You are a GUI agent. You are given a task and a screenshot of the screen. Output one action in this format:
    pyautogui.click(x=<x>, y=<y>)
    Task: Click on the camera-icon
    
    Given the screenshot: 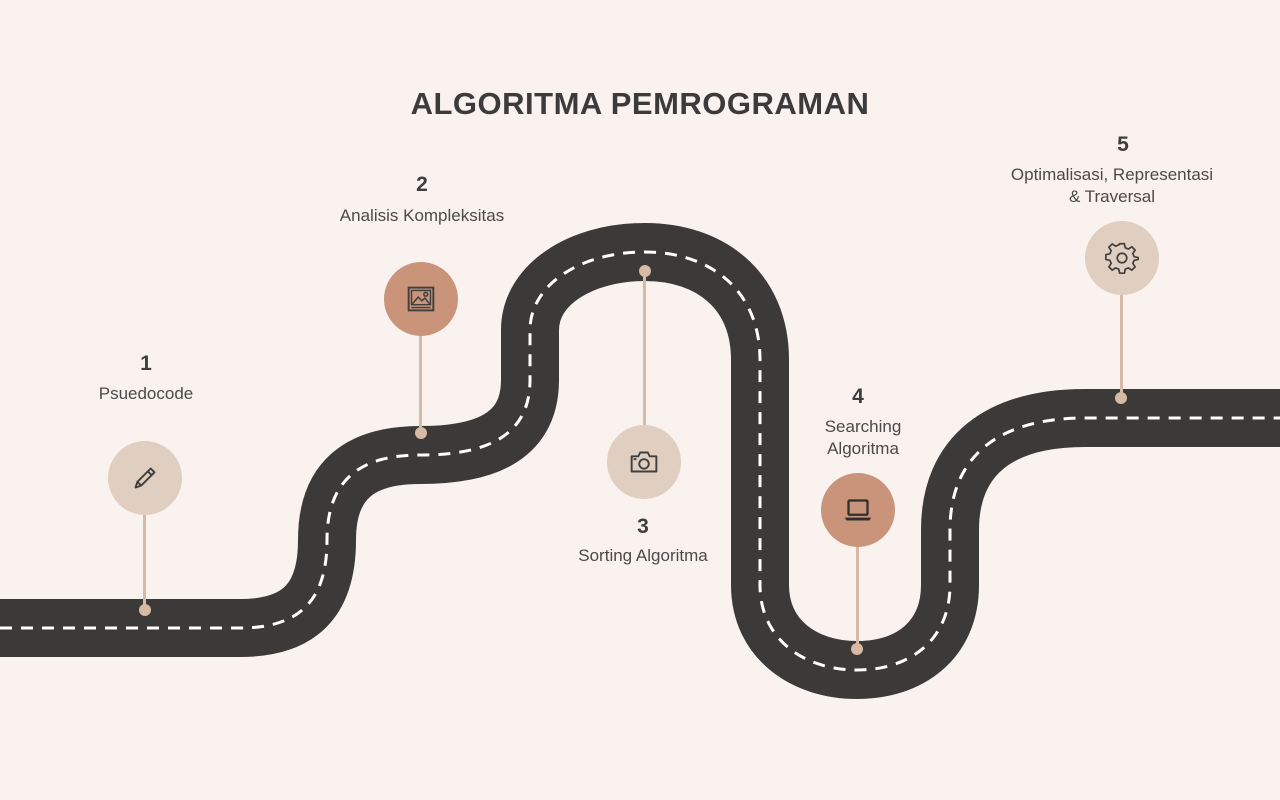 What is the action you would take?
    pyautogui.click(x=644, y=462)
    